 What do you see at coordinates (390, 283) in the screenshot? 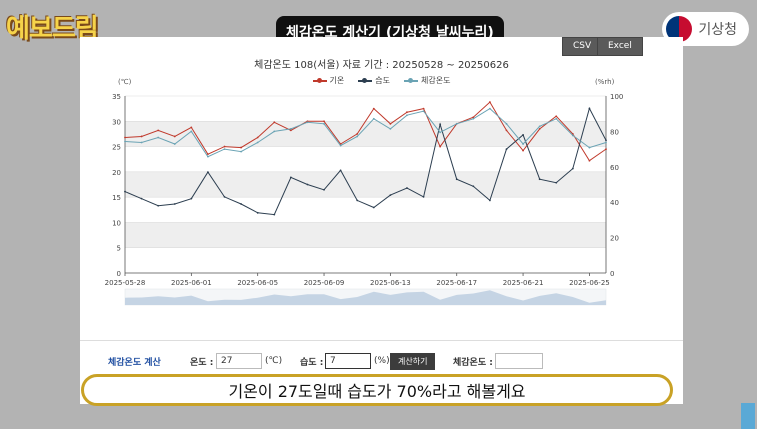
I see `x-tick-label: 2025-06-13` at bounding box center [390, 283].